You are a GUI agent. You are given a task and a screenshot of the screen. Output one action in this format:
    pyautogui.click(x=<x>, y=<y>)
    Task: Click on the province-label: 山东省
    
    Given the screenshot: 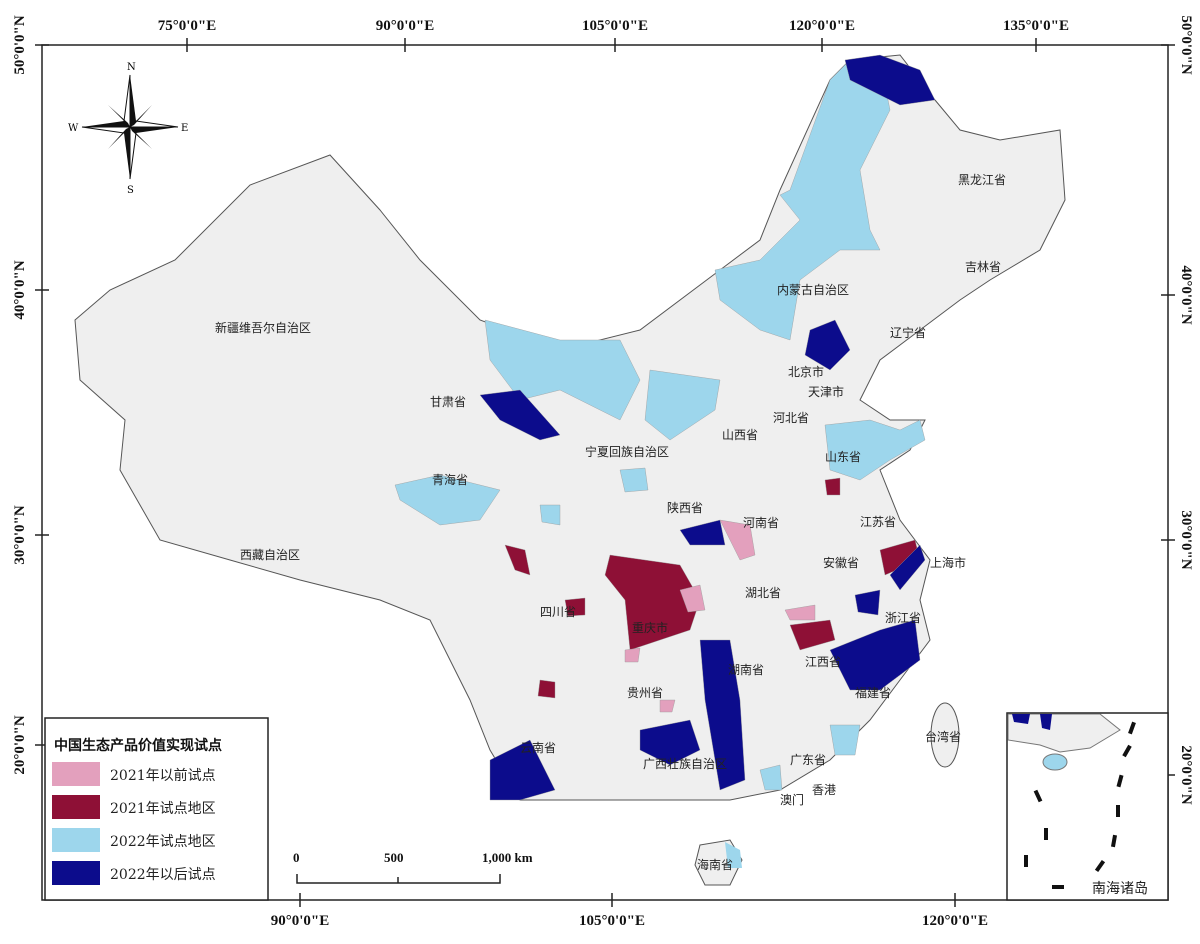 What is the action you would take?
    pyautogui.click(x=843, y=457)
    